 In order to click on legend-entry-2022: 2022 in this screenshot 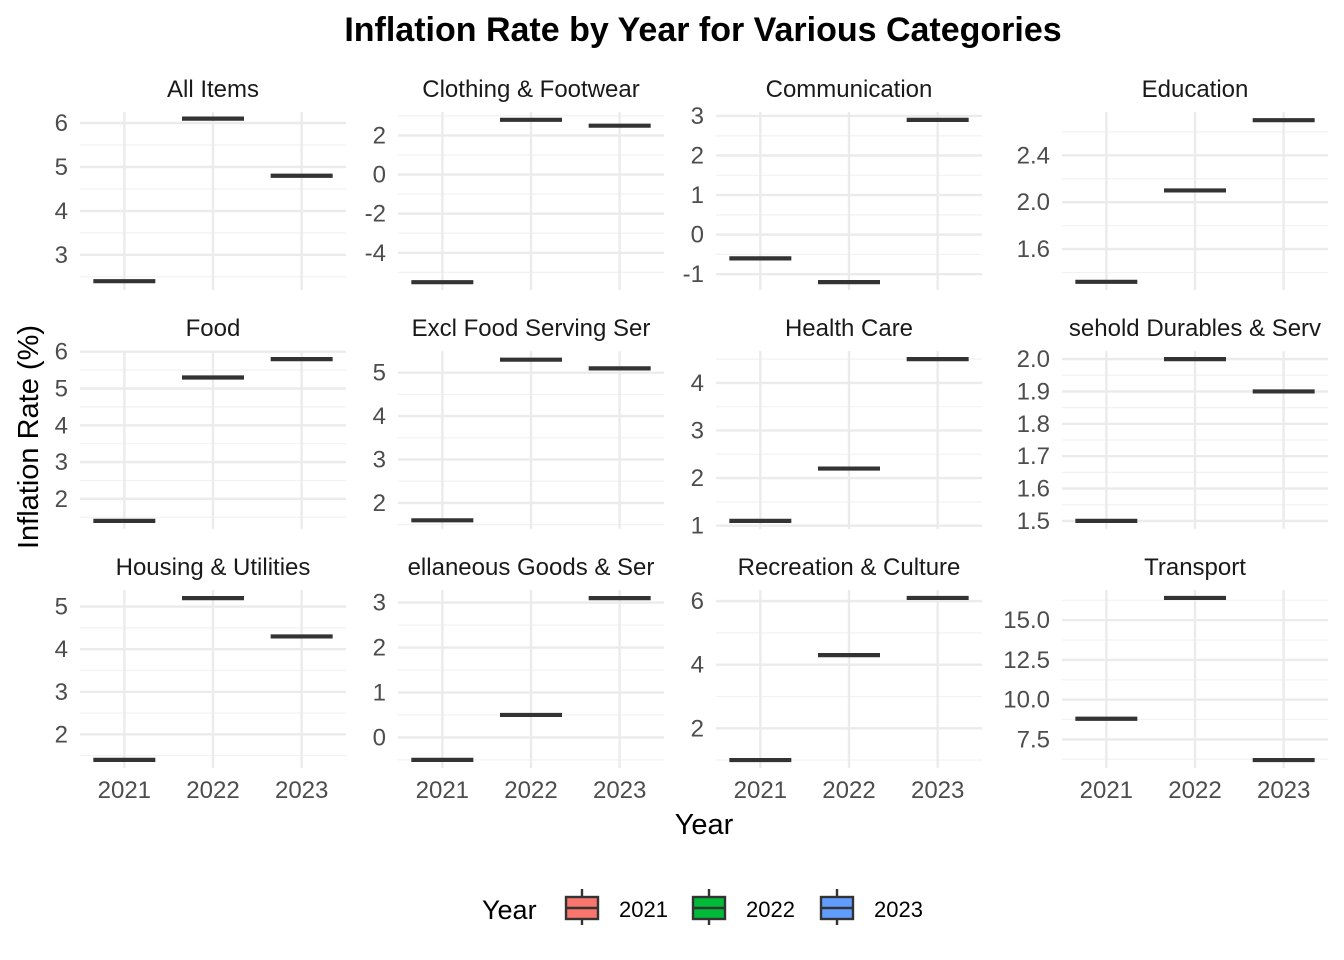, I will do `click(743, 907)`.